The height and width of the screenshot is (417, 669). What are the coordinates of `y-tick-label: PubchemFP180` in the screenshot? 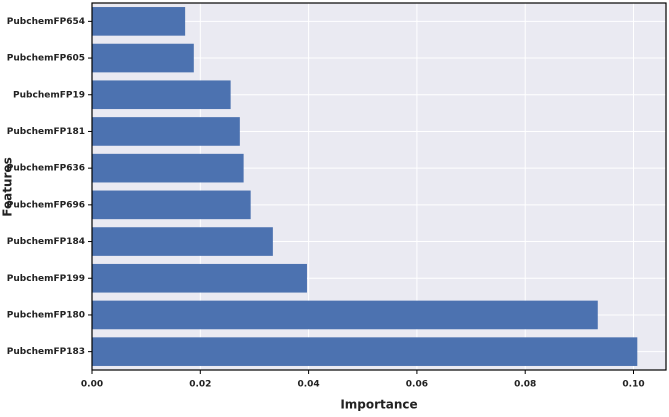 It's located at (46, 315).